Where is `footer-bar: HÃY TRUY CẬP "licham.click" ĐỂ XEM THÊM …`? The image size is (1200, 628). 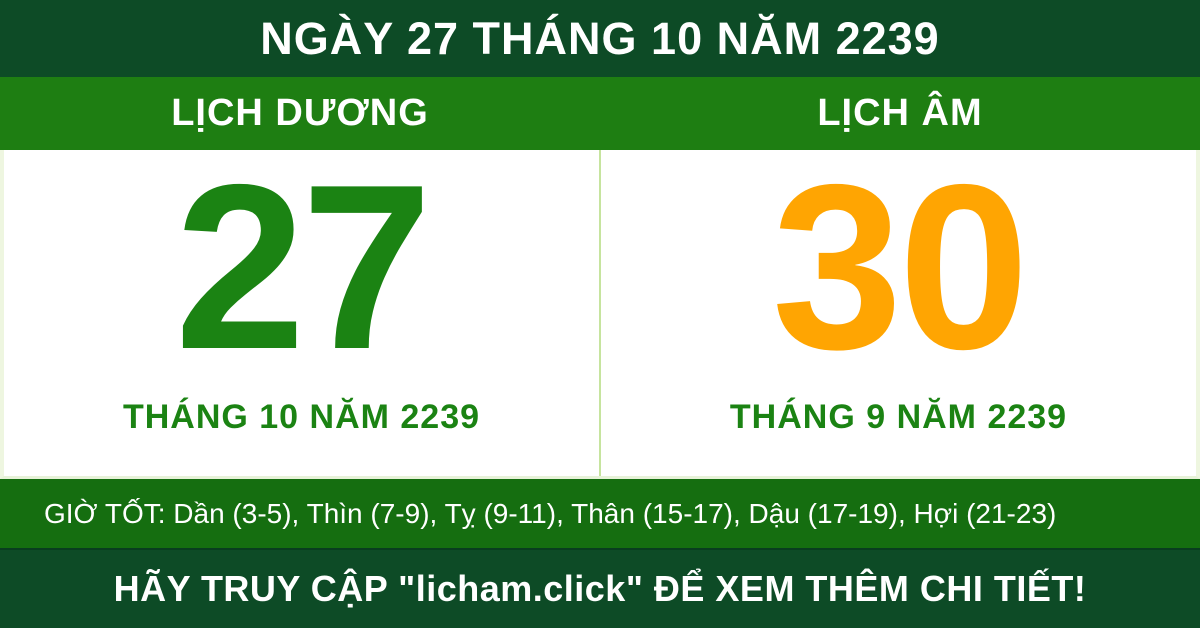
footer-bar: HÃY TRUY CẬP "licham.click" ĐỂ XEM THÊM … is located at coordinates (600, 588).